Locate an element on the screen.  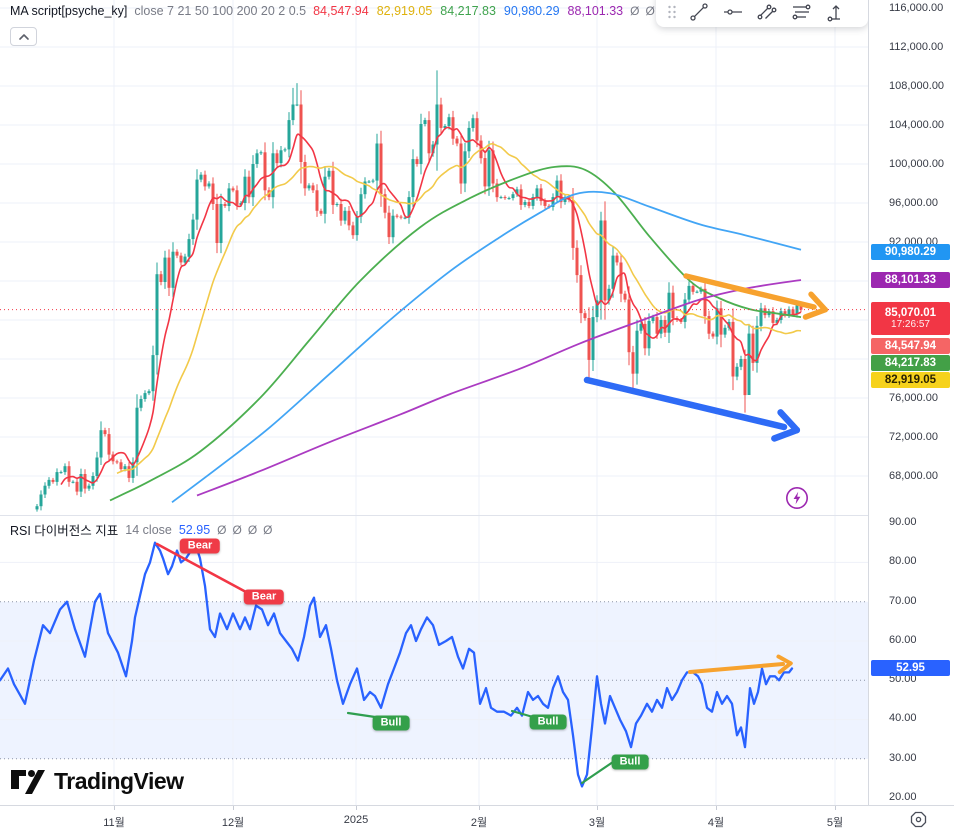
time-axis-label: 5월 is located at coordinates (835, 823).